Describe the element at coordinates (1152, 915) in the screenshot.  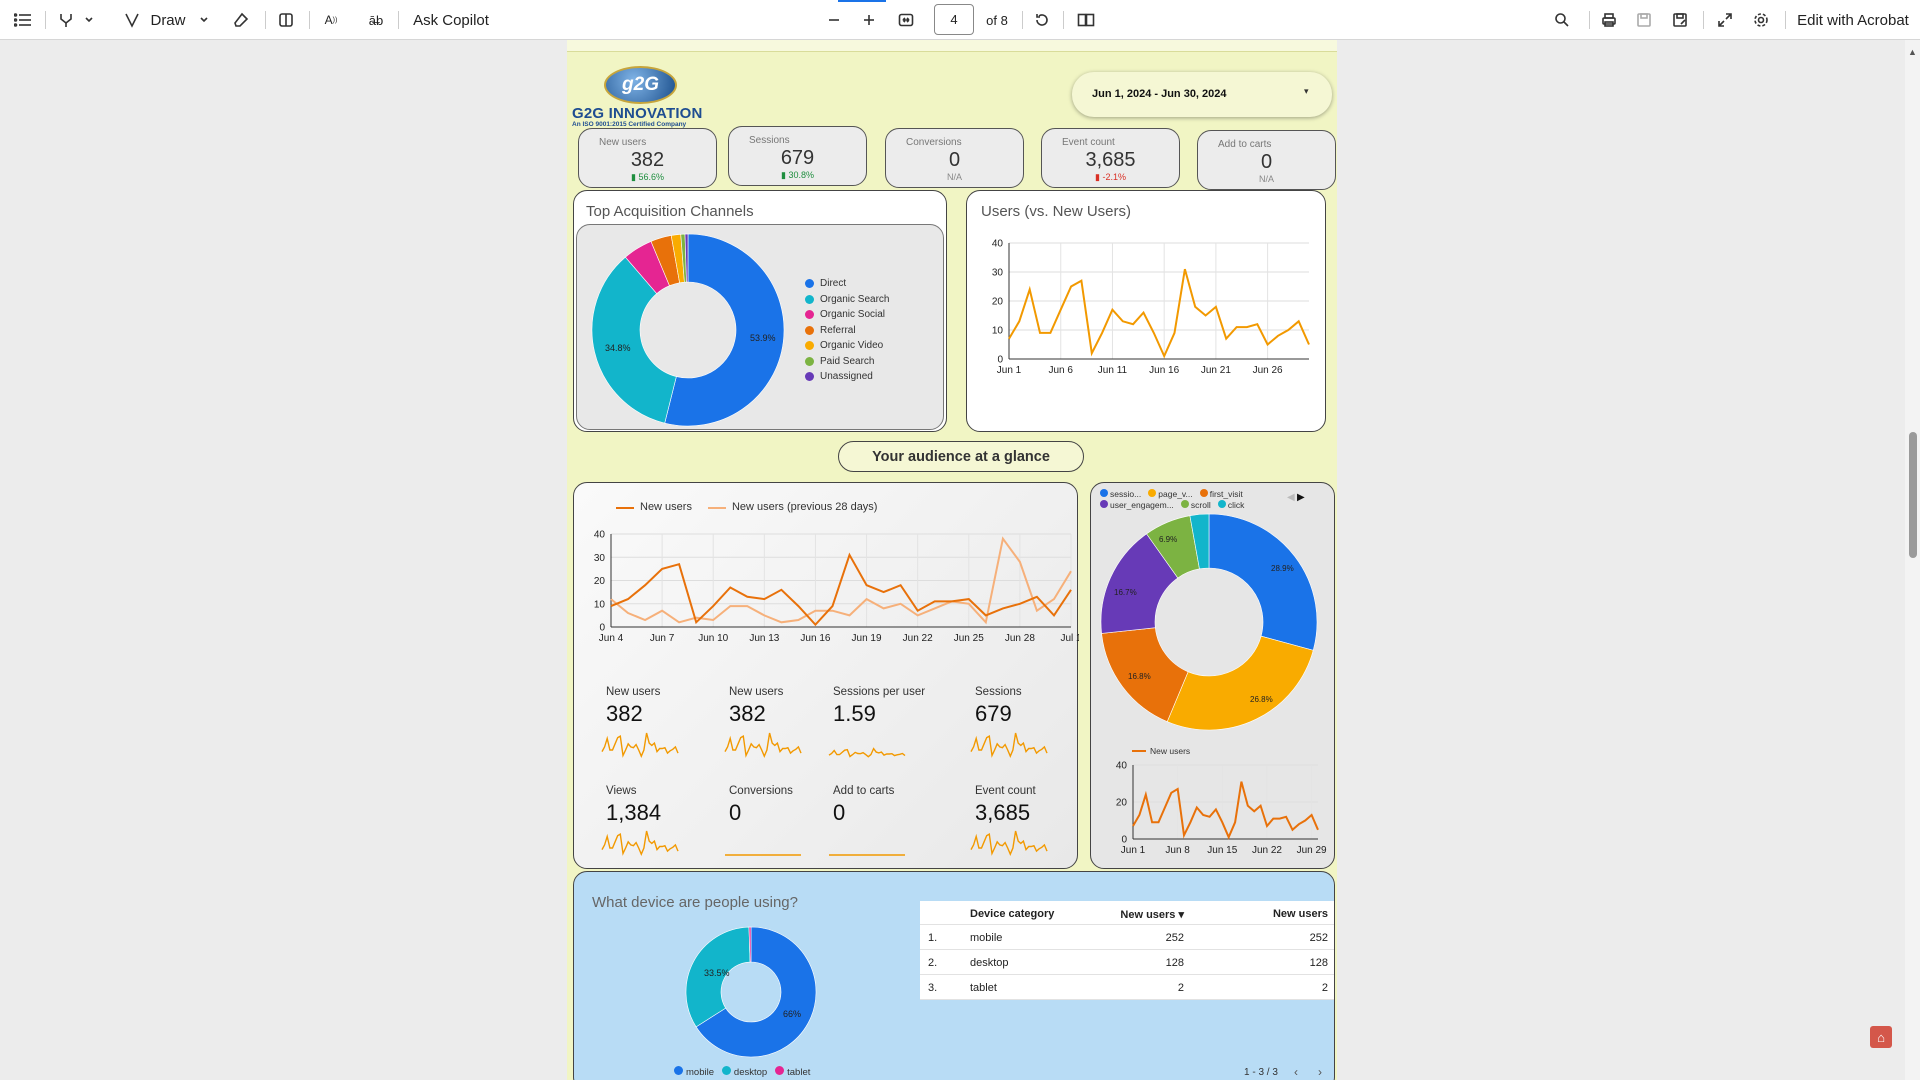
I see `column-header-sorted: New users ▾` at that location.